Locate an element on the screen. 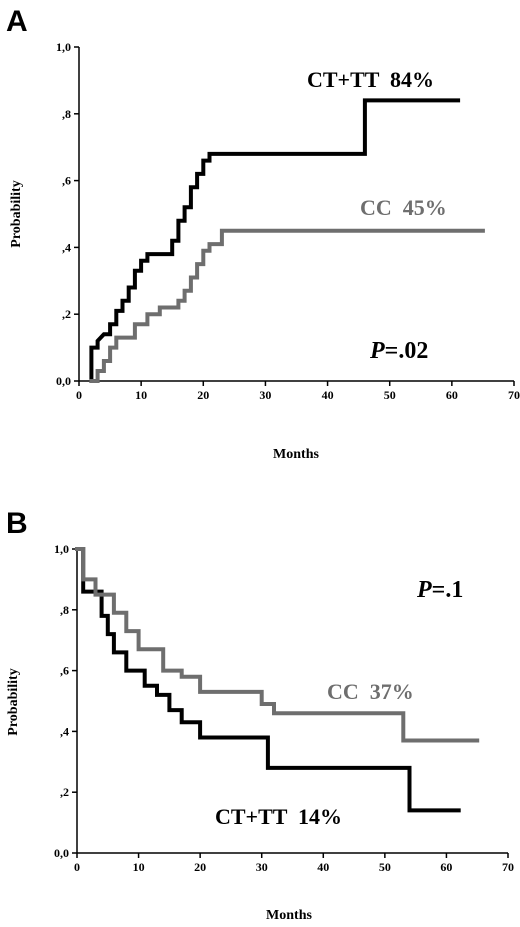 Image resolution: width=520 pixels, height=927 pixels. p-value-label: P=.1 is located at coordinates (439, 590).